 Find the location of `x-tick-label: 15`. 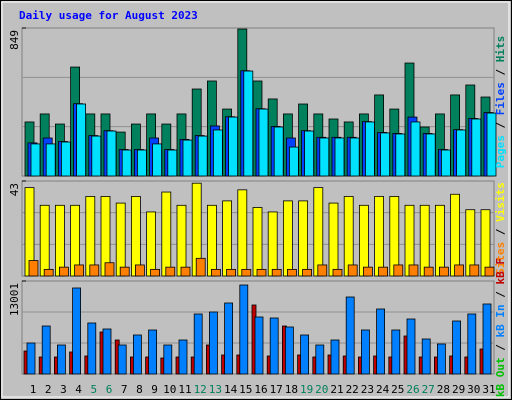

x-tick-label: 15 is located at coordinates (245, 389).